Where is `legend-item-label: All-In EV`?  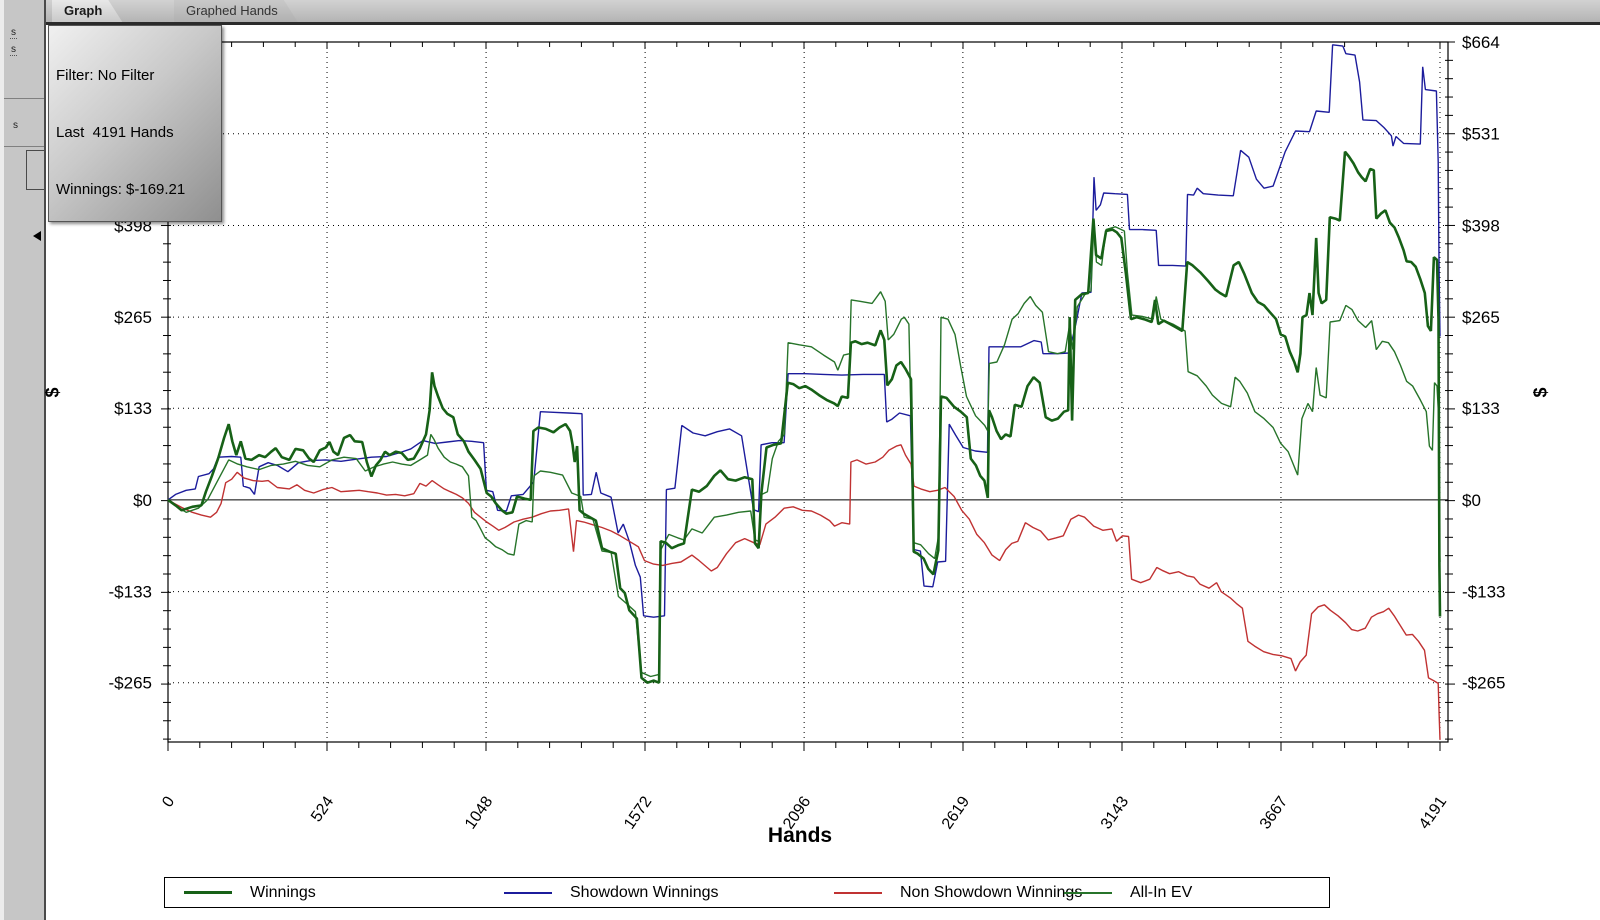 legend-item-label: All-In EV is located at coordinates (1161, 892).